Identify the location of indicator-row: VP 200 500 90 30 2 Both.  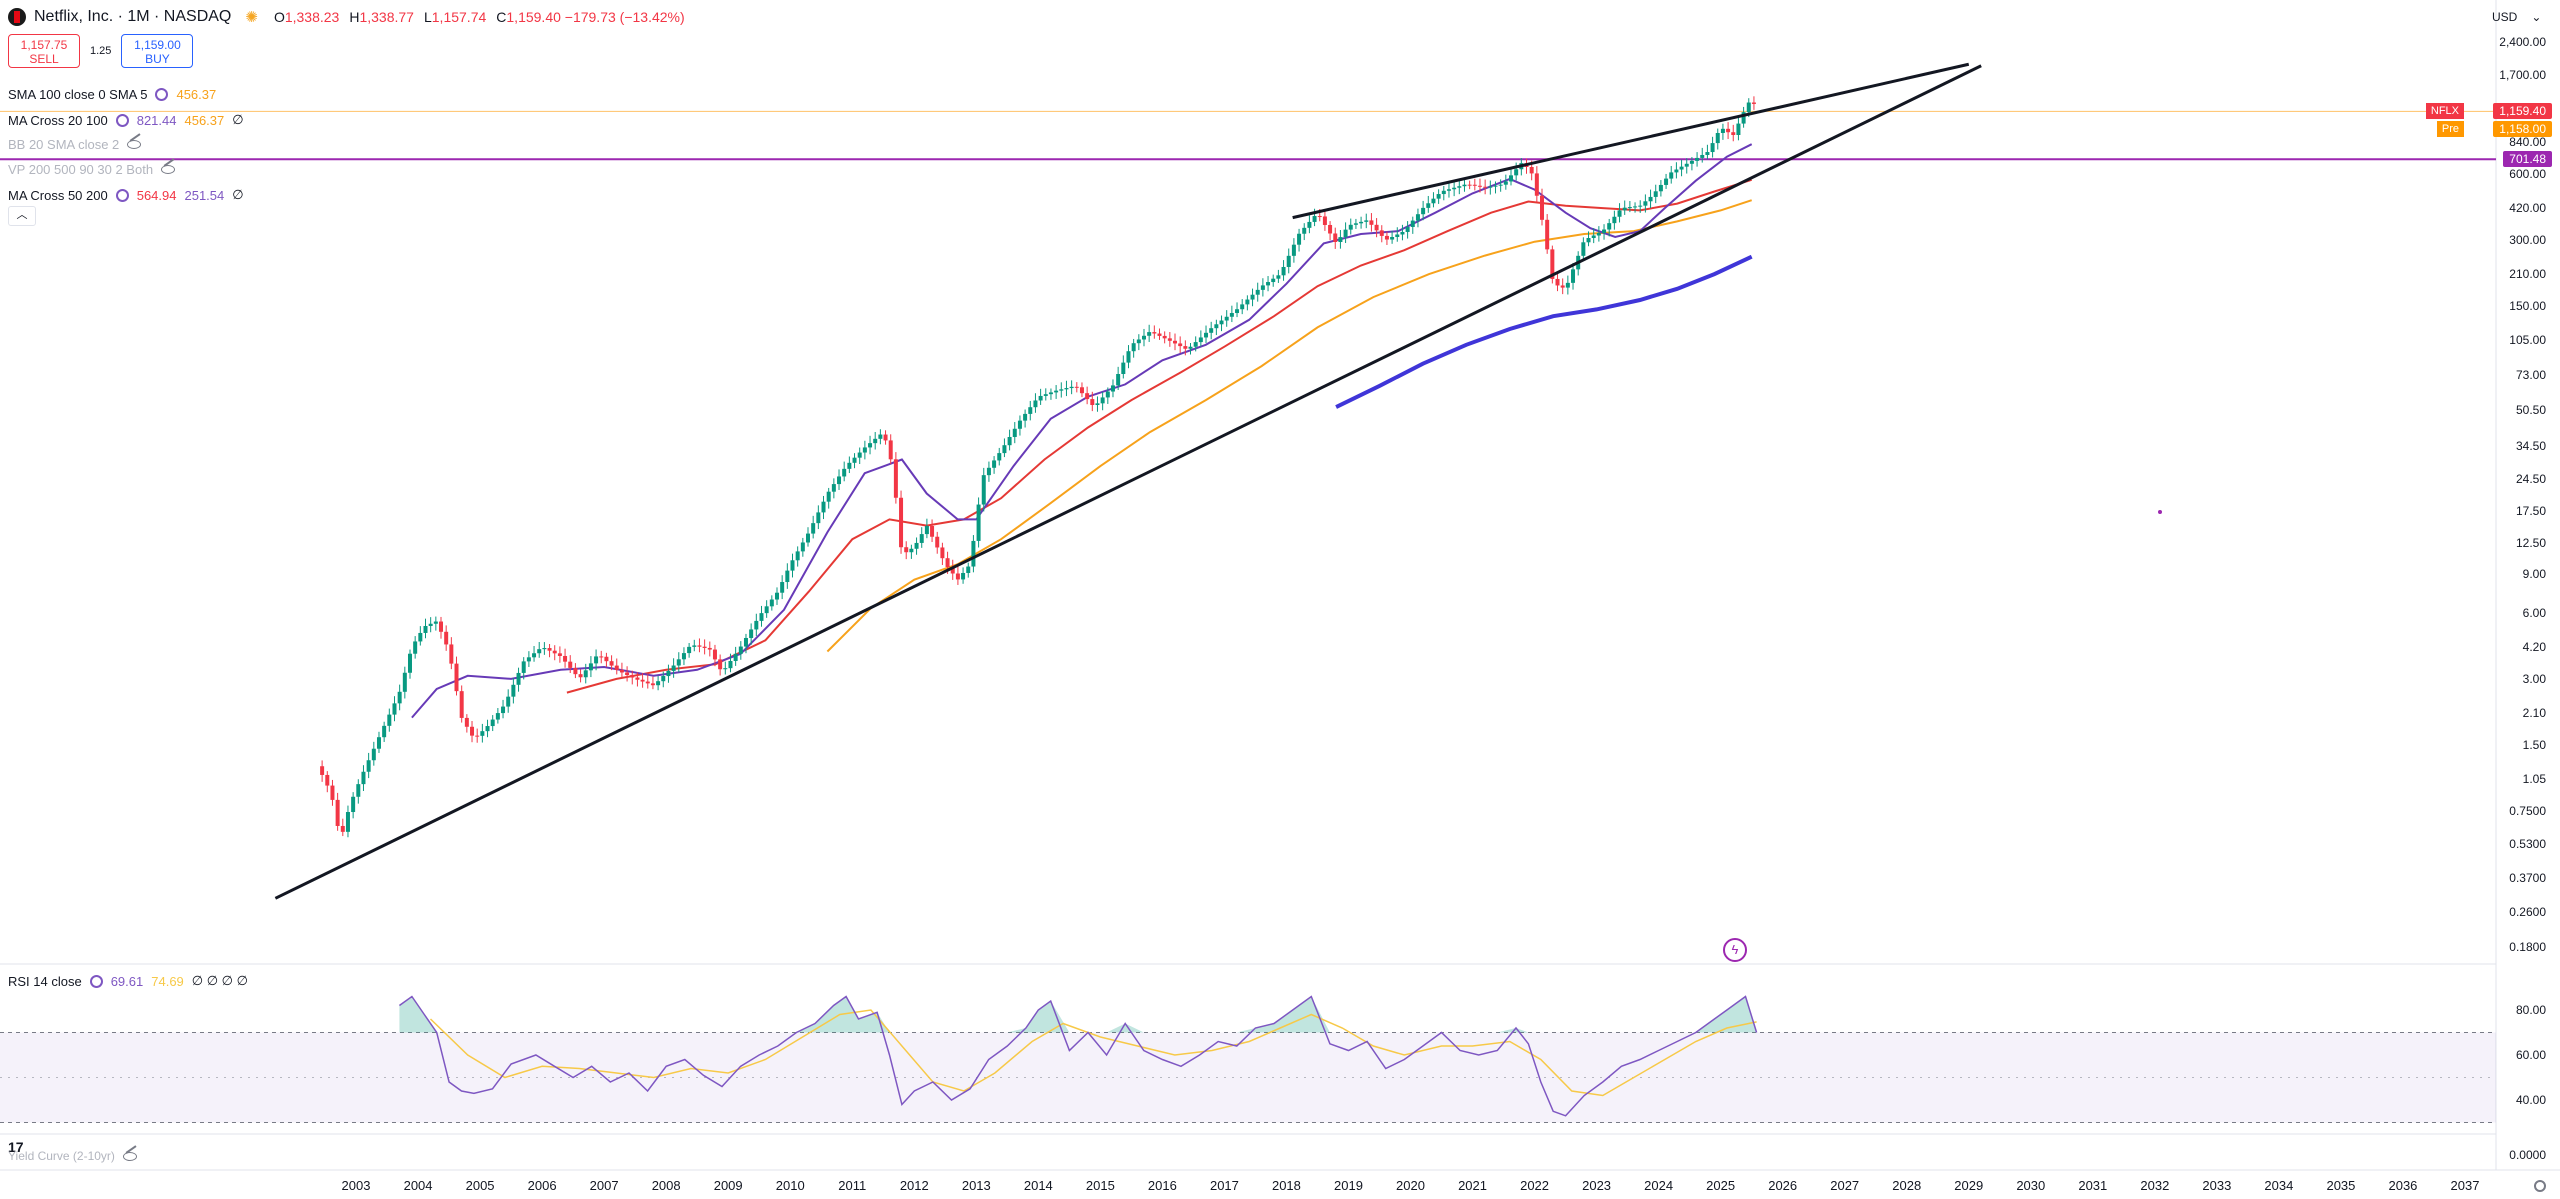
(92, 169).